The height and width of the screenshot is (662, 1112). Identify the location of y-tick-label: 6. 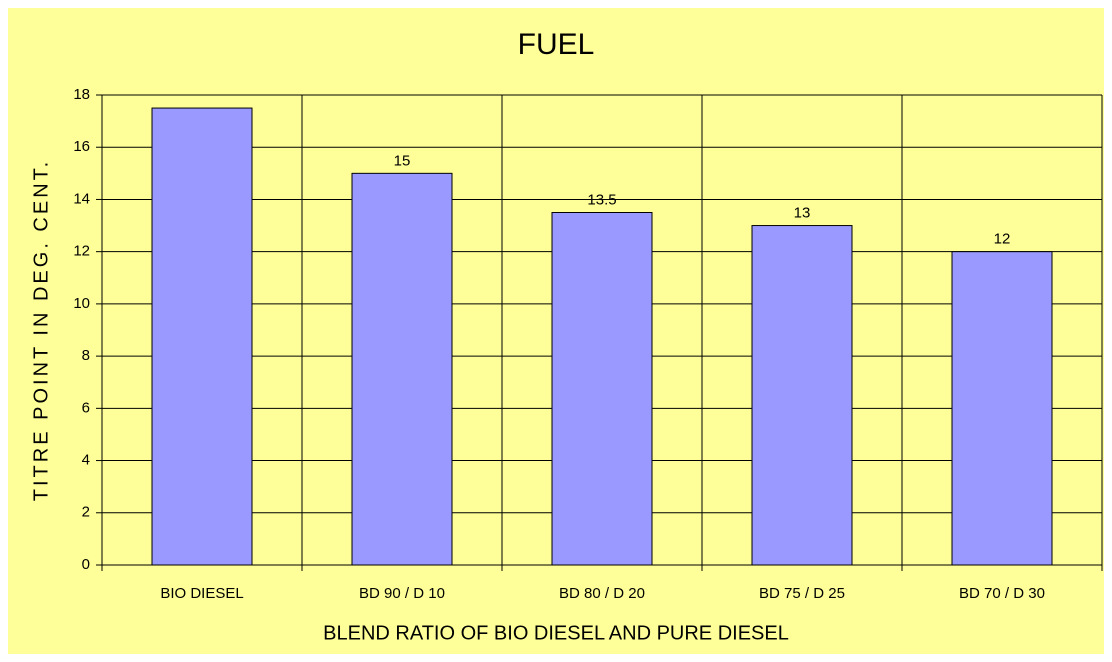
(86, 407).